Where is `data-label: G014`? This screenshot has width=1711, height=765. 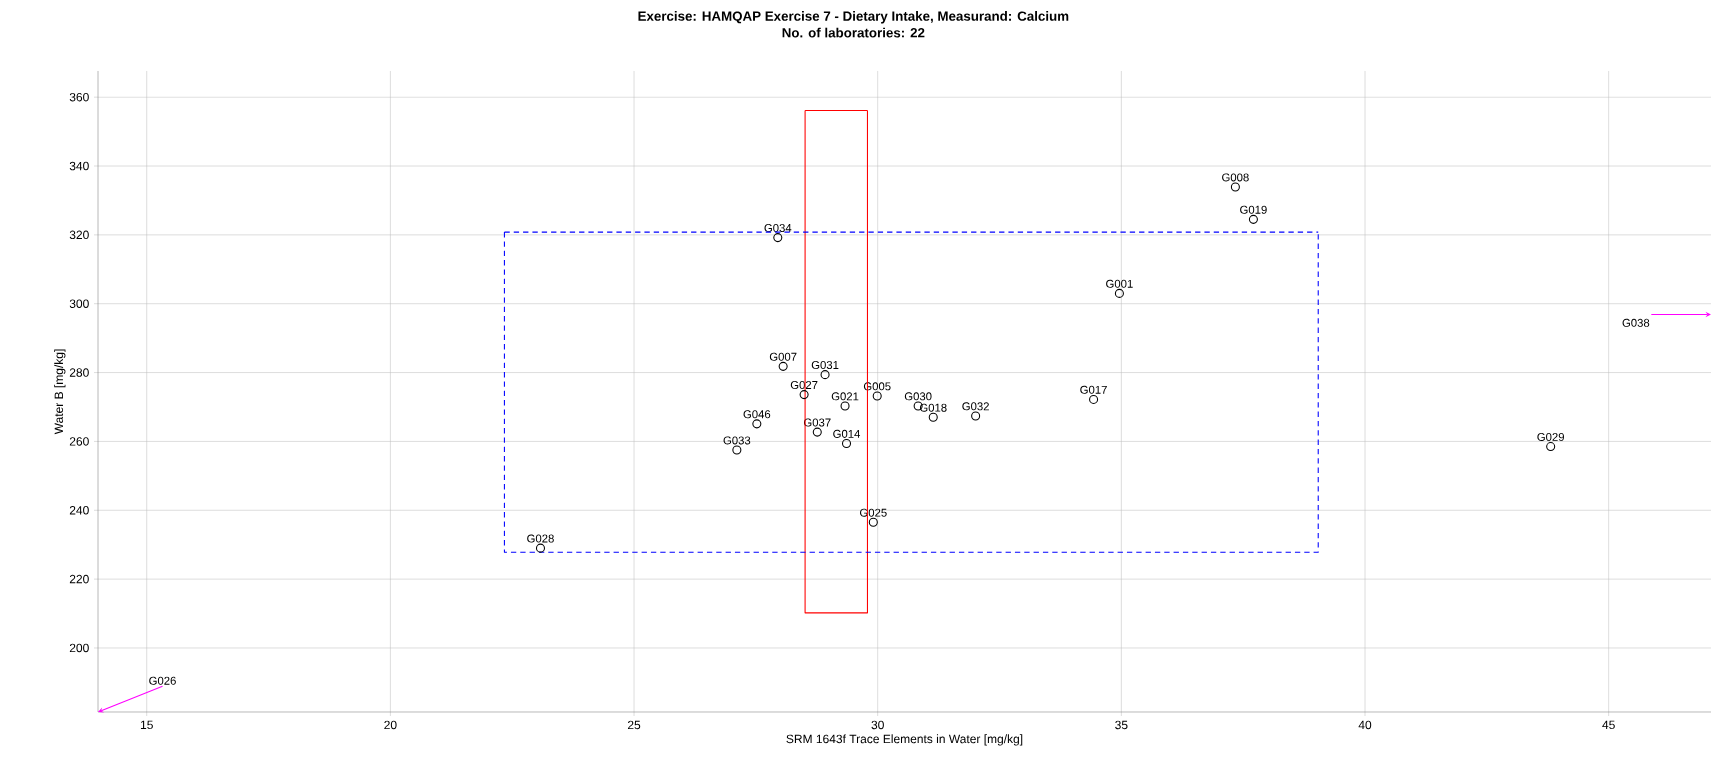 data-label: G014 is located at coordinates (847, 433).